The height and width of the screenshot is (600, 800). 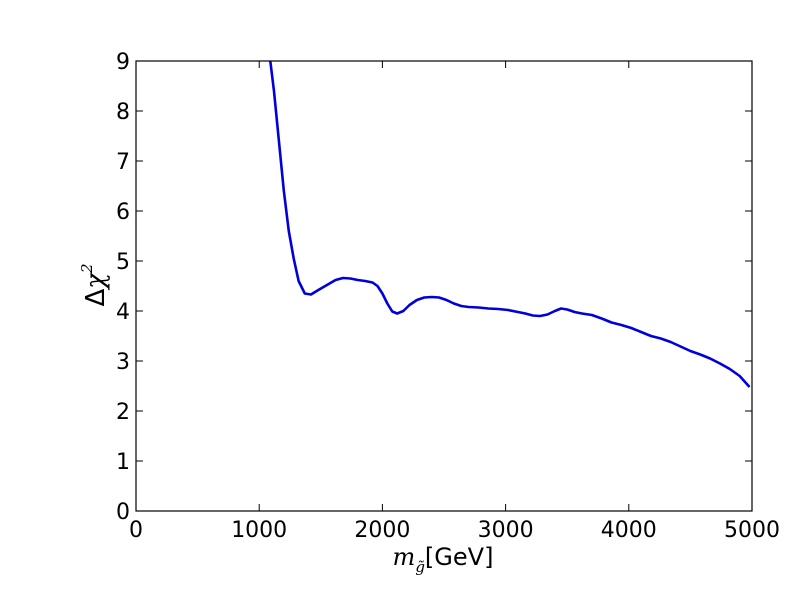 I want to click on y-axis-label-delta: Δ, so click(x=96, y=298).